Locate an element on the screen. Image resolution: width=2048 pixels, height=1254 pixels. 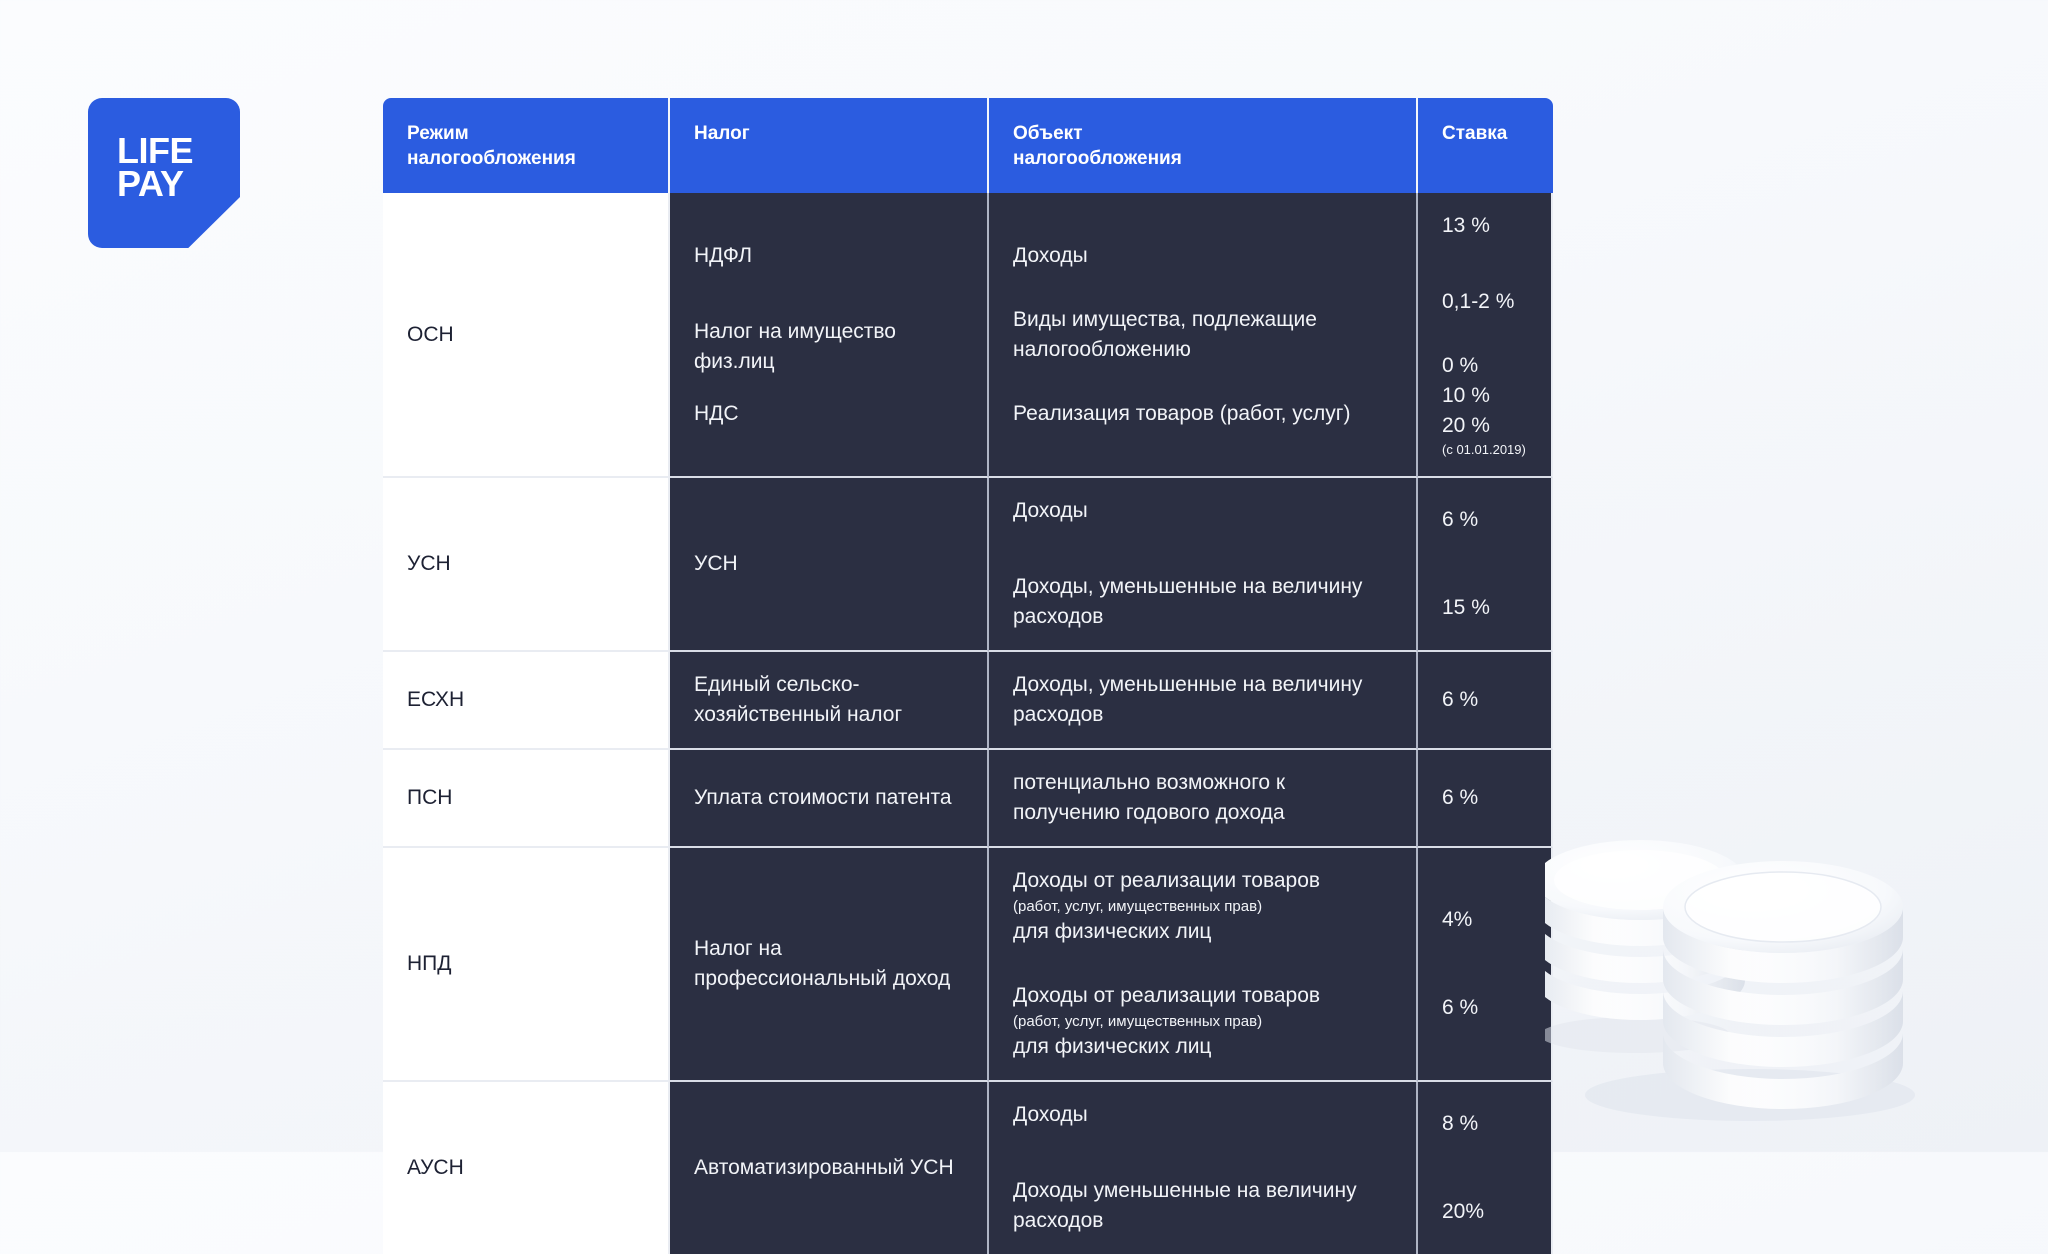
cell-tax: Налог на профессиональный доход is located at coordinates (829, 965).